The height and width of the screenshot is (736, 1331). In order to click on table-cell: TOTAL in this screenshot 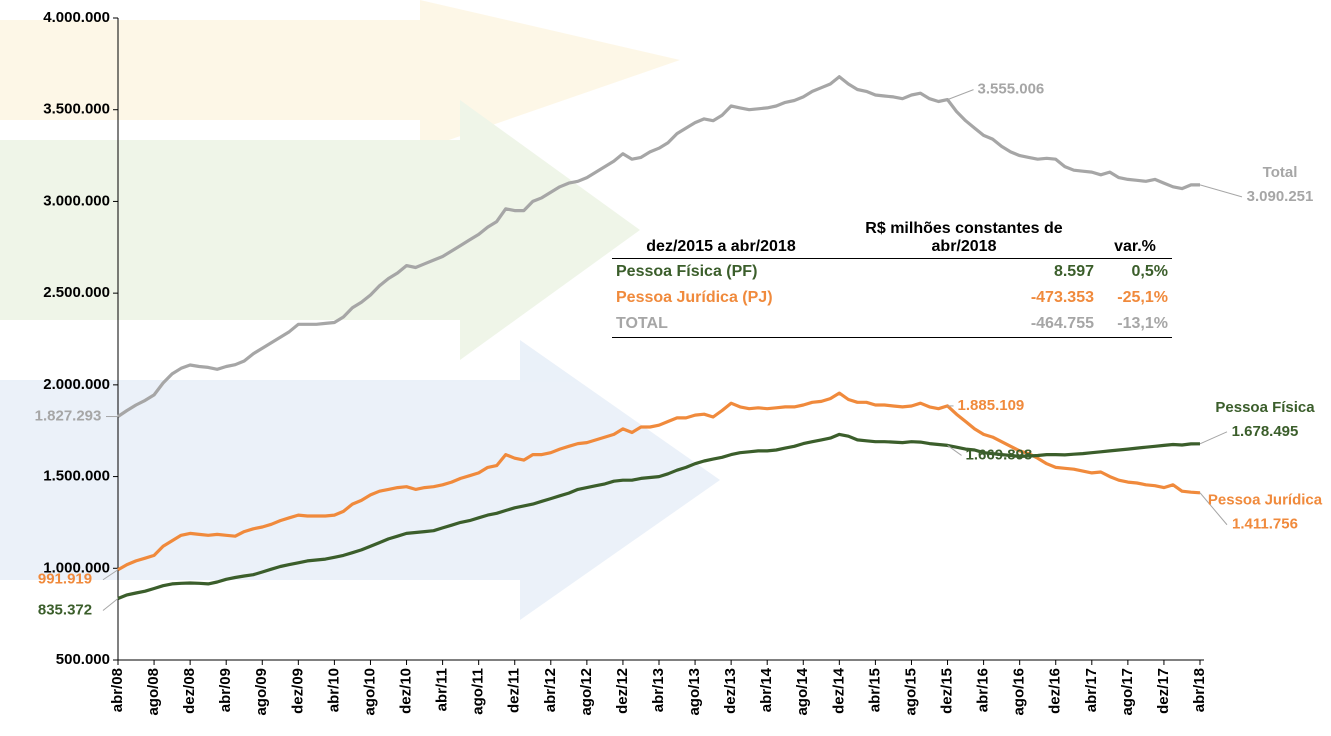, I will do `click(721, 324)`.